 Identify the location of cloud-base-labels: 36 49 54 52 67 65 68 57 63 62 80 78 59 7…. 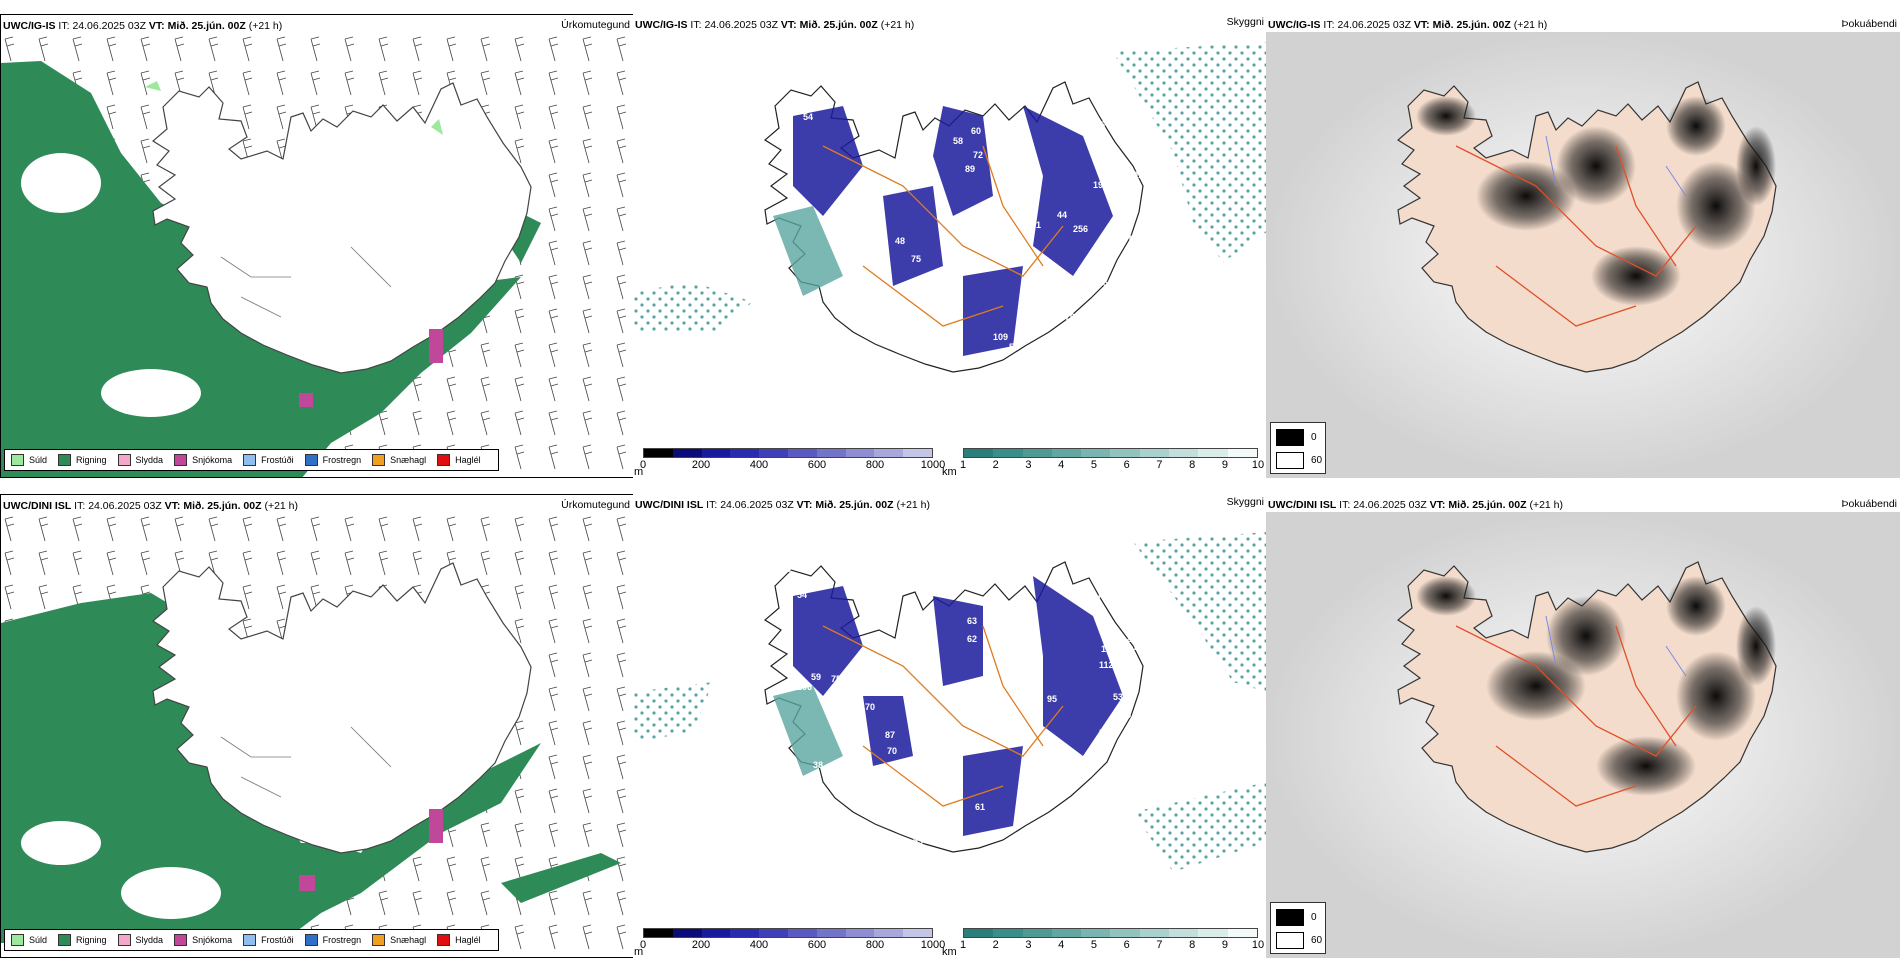
(939, 724).